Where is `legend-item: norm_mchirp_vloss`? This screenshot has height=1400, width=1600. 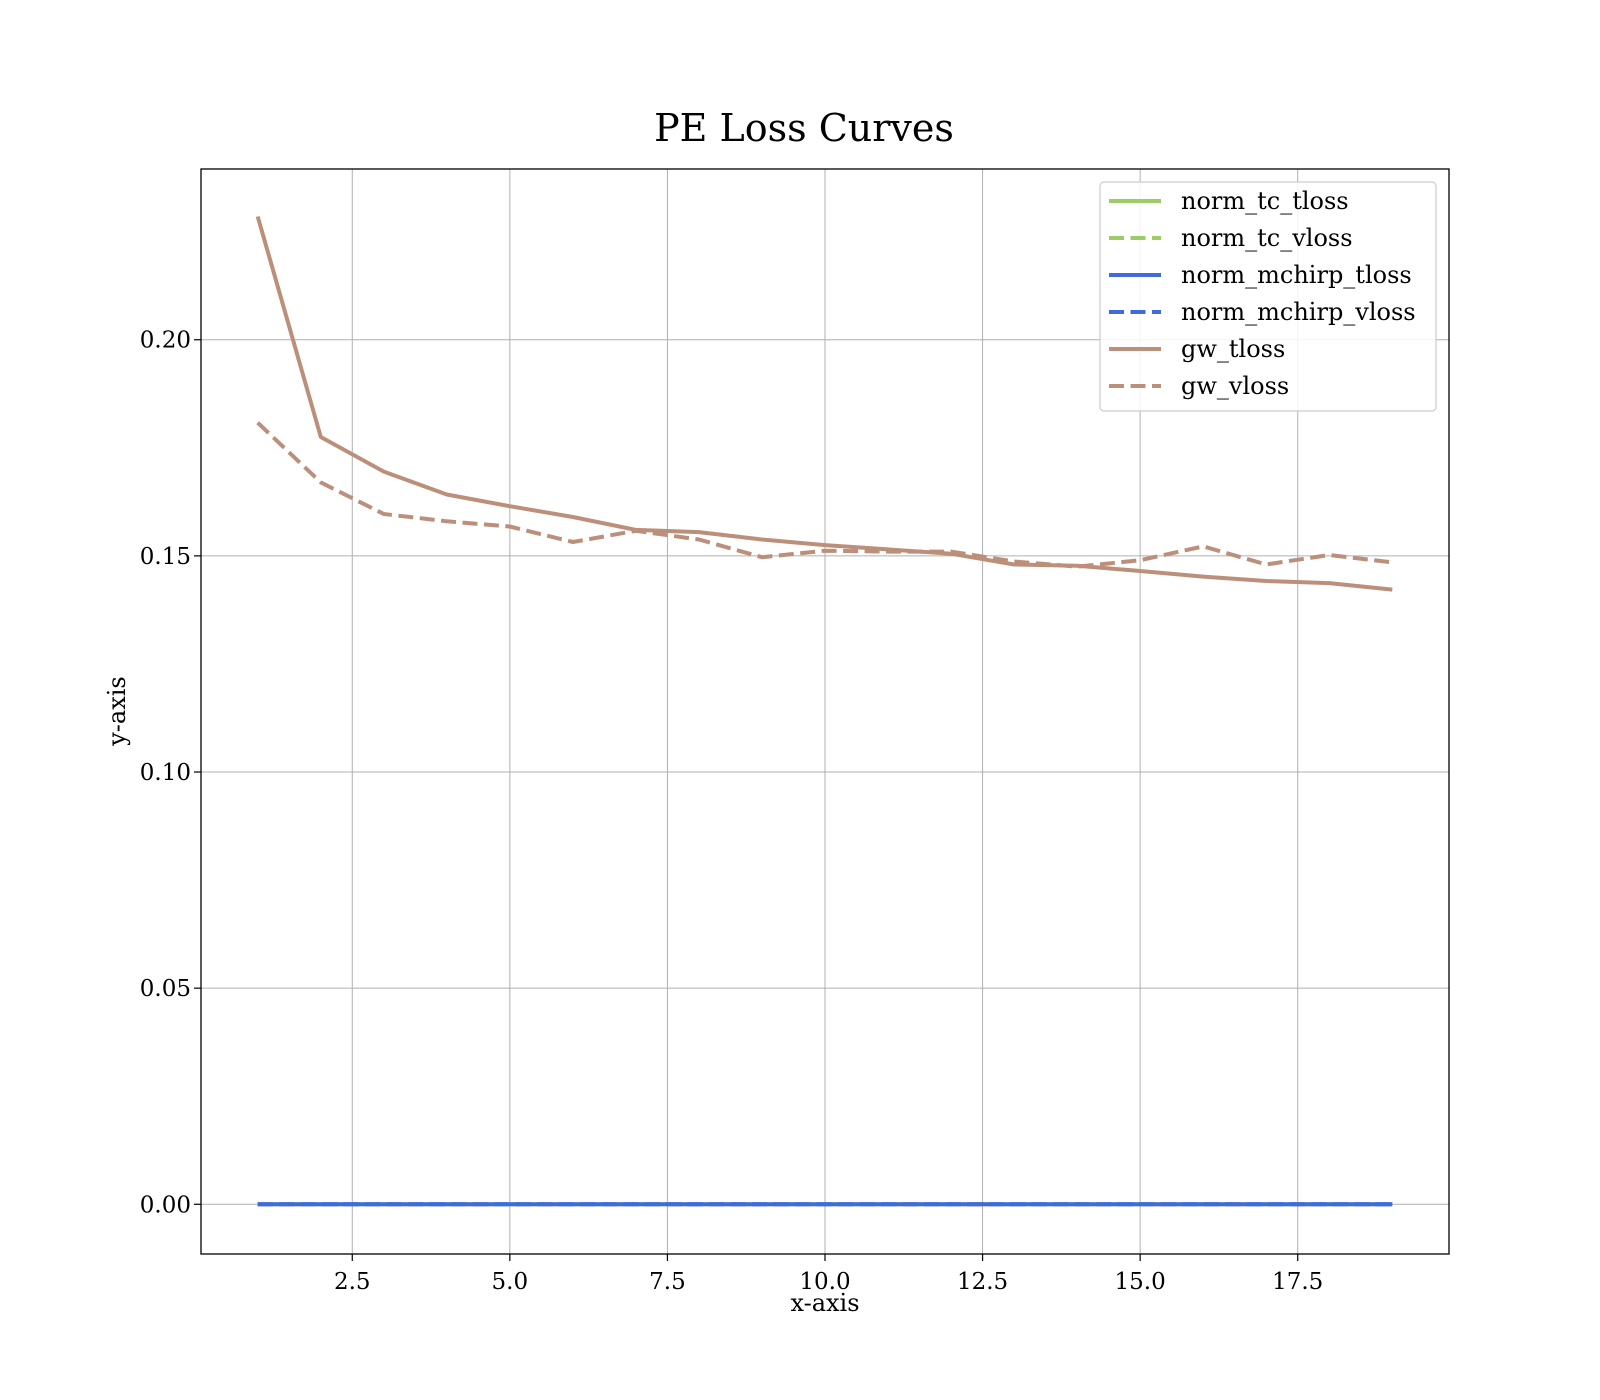
legend-item: norm_mchirp_vloss is located at coordinates (1262, 312).